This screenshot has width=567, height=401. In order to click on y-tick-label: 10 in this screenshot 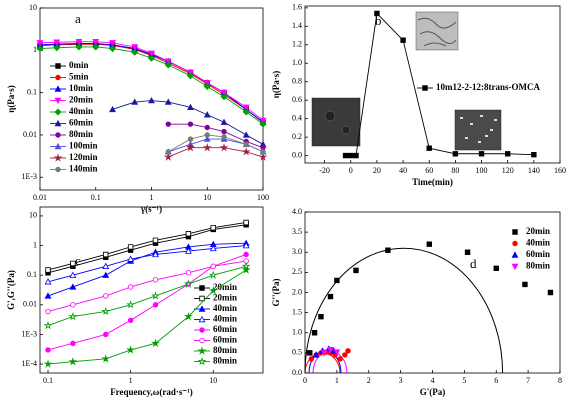, I will do `click(33, 7)`.